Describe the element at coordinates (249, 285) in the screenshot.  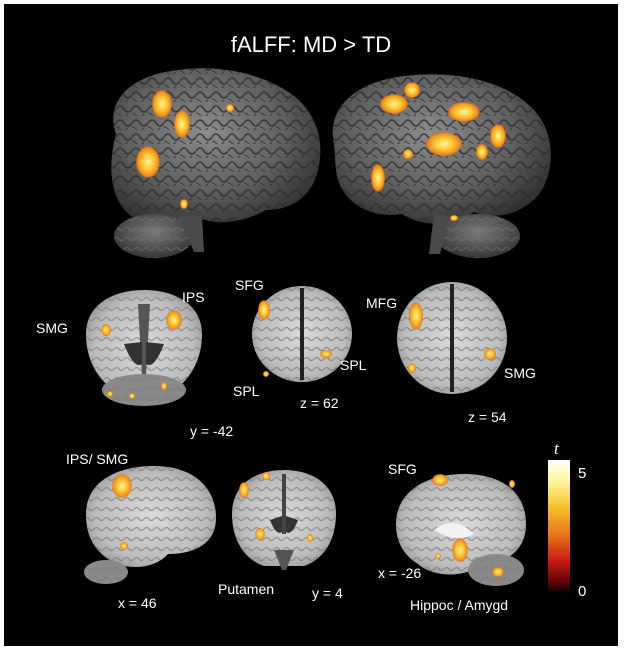
I see `label-sfg-axial: SFG` at that location.